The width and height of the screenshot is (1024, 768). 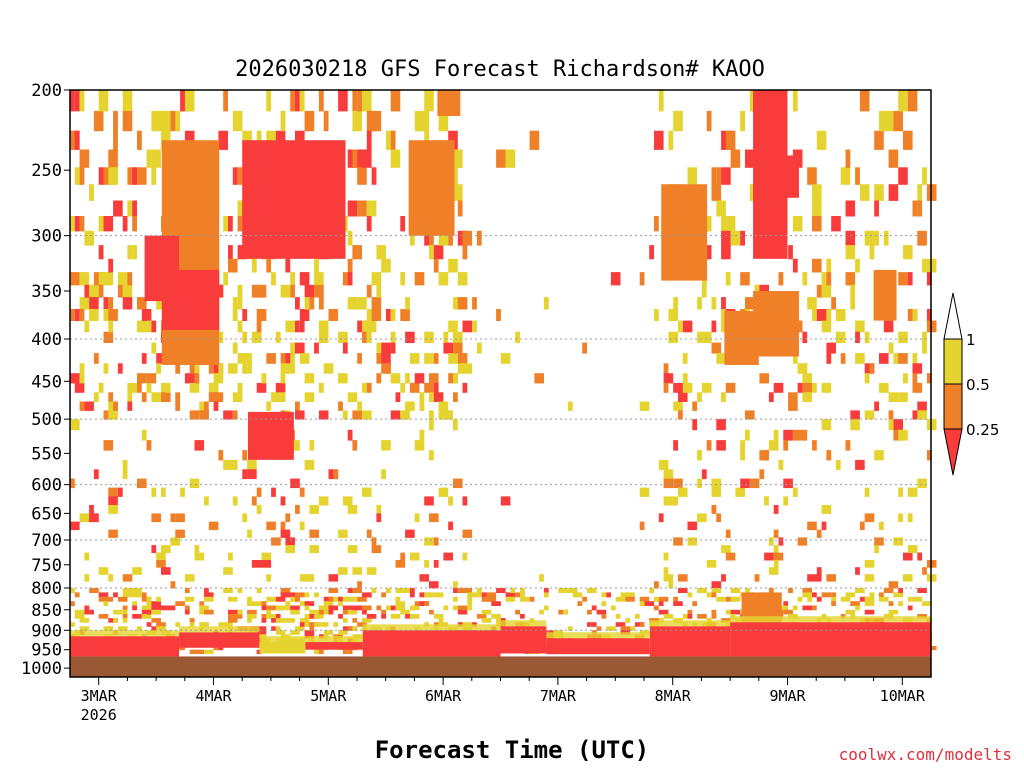 I want to click on y-tick-label: 850, so click(x=46, y=611).